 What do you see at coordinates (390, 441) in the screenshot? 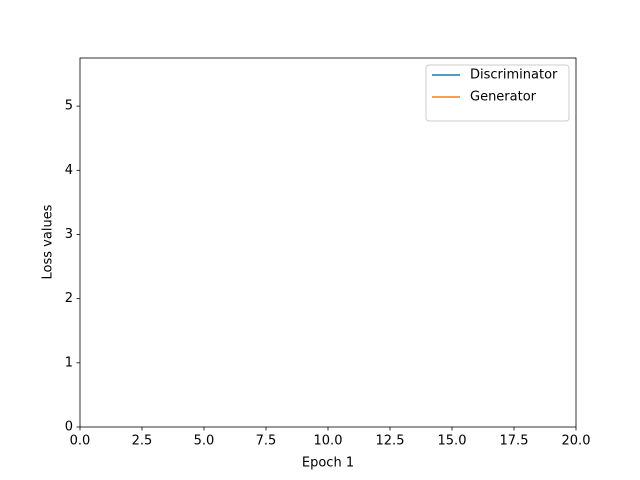
I see `x-tick-label: 12.5` at bounding box center [390, 441].